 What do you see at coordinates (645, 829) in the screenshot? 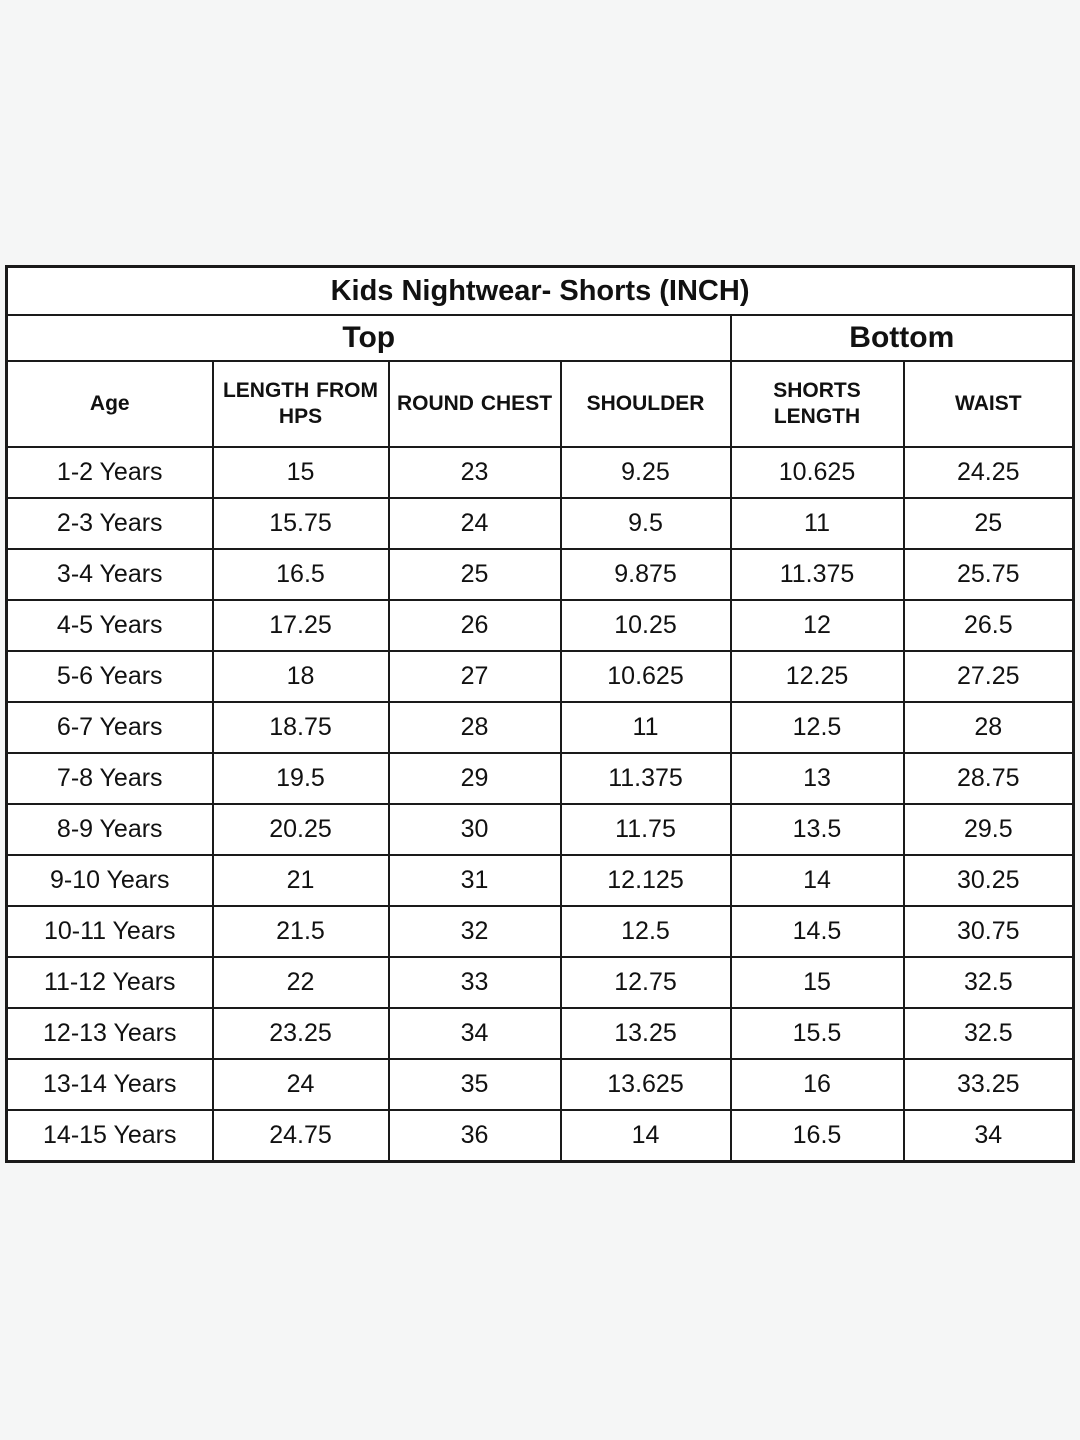
I see `measurement-cell: 11.75` at bounding box center [645, 829].